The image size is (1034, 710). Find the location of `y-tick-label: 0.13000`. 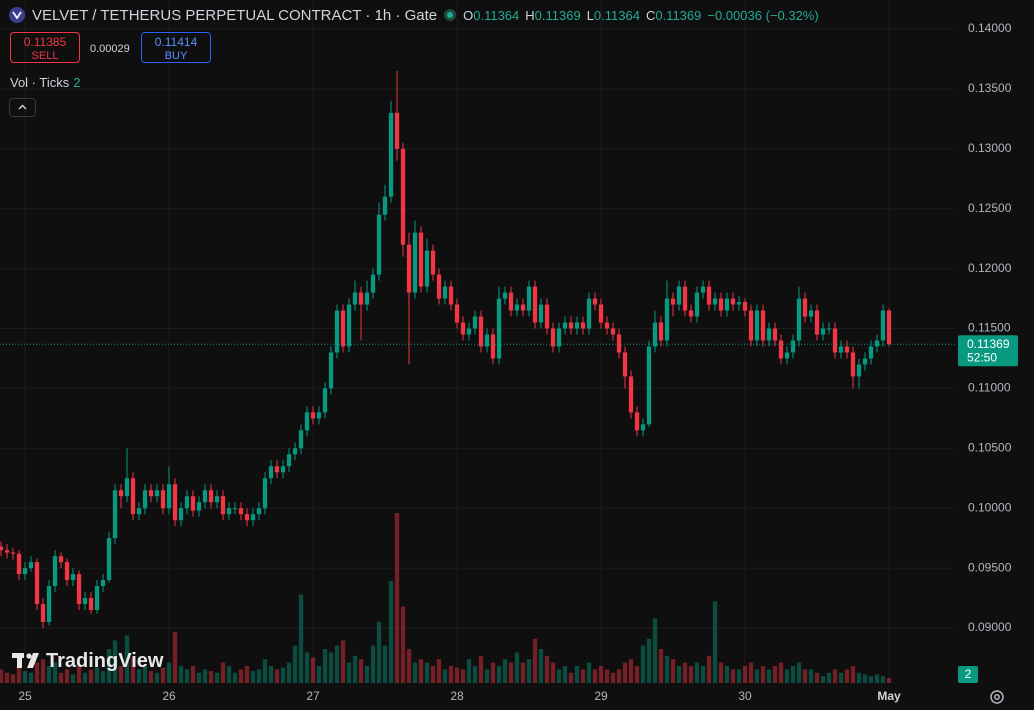

y-tick-label: 0.13000 is located at coordinates (990, 148).